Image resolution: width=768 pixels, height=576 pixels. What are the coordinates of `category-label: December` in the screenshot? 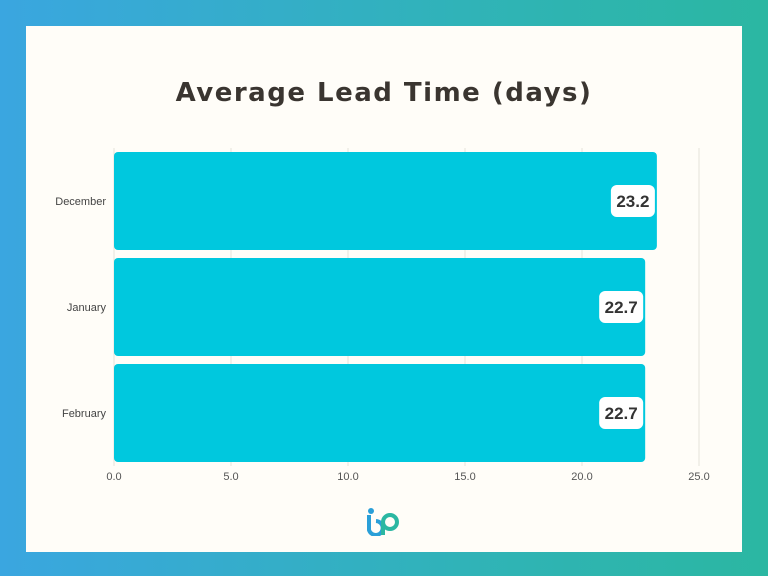 It's located at (80, 202).